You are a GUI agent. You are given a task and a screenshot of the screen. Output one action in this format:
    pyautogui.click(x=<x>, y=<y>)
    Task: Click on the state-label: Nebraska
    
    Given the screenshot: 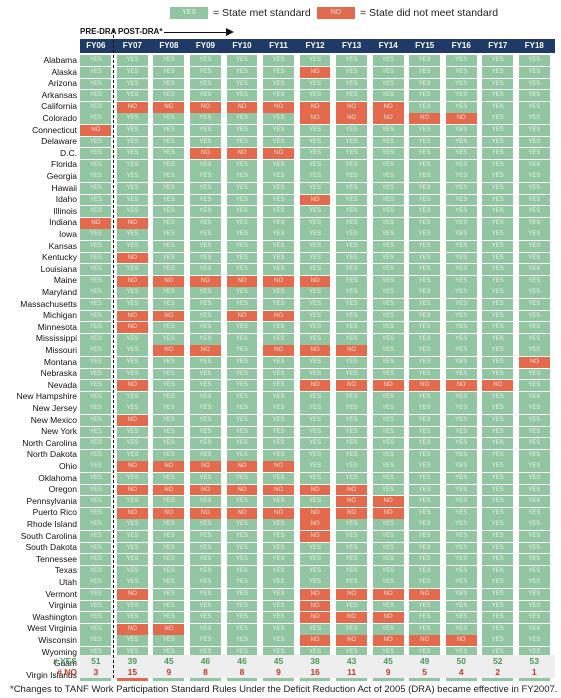 What is the action you would take?
    pyautogui.click(x=58, y=373)
    